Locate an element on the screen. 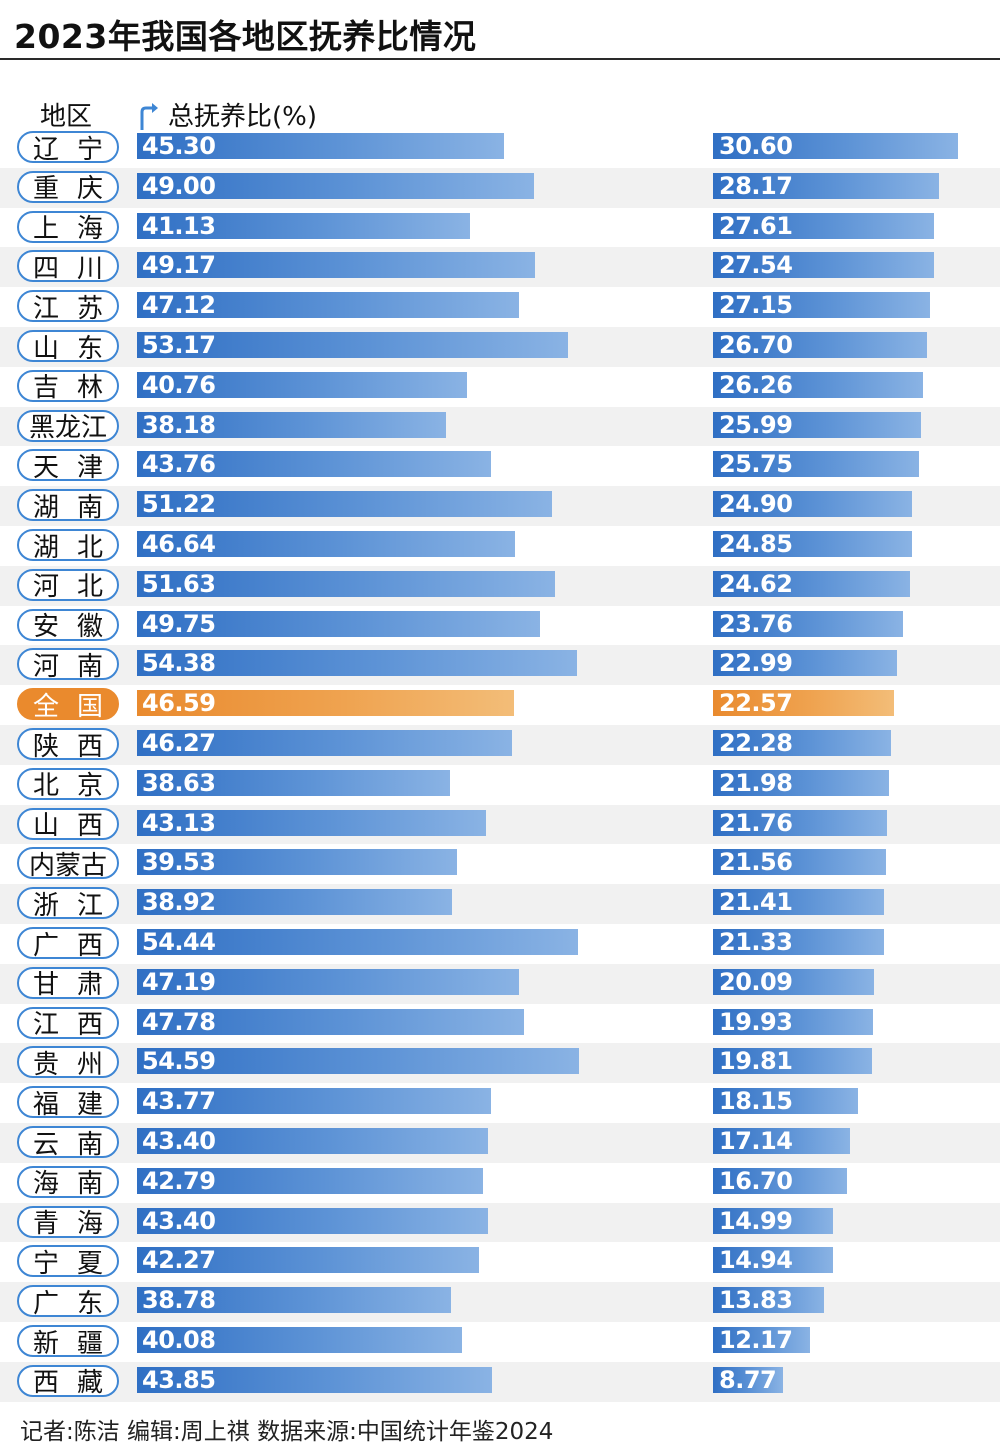  chart-row: 广东 38.78 13.83 is located at coordinates (500, 1302).